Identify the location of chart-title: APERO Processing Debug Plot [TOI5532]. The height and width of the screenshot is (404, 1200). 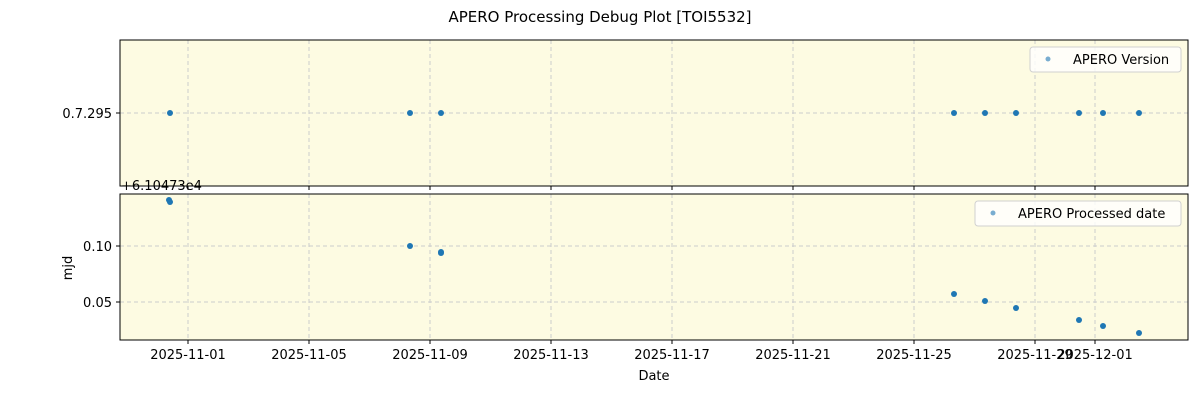
(599, 17).